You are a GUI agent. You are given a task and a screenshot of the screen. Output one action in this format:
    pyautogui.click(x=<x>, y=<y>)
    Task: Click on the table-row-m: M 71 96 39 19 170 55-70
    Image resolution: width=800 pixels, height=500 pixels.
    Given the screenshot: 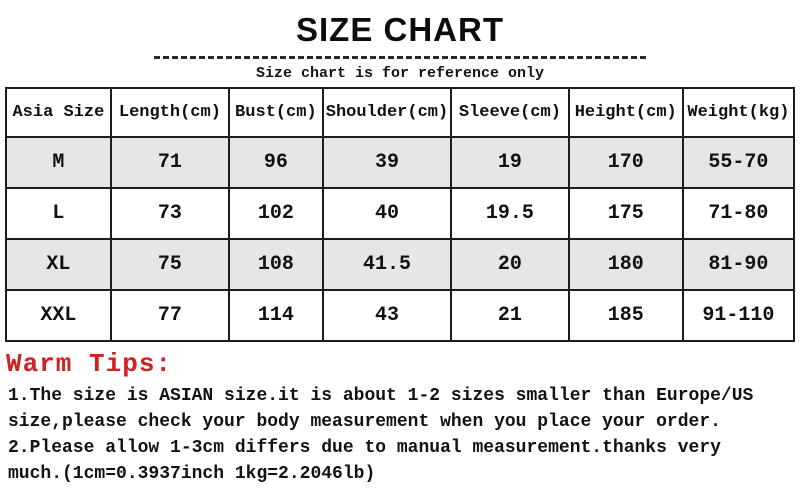 What is the action you would take?
    pyautogui.click(x=400, y=162)
    